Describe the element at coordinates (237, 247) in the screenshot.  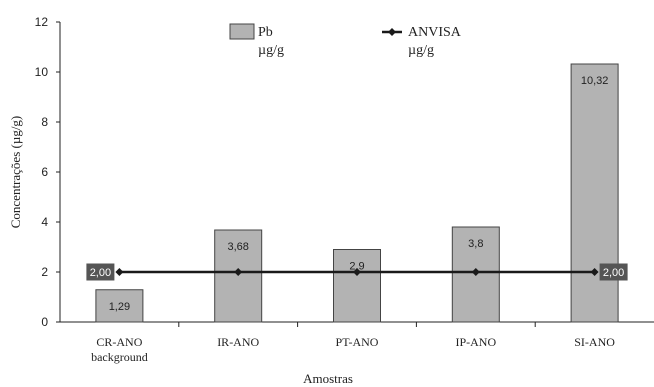
I see `bar-value-label: 3,68` at that location.